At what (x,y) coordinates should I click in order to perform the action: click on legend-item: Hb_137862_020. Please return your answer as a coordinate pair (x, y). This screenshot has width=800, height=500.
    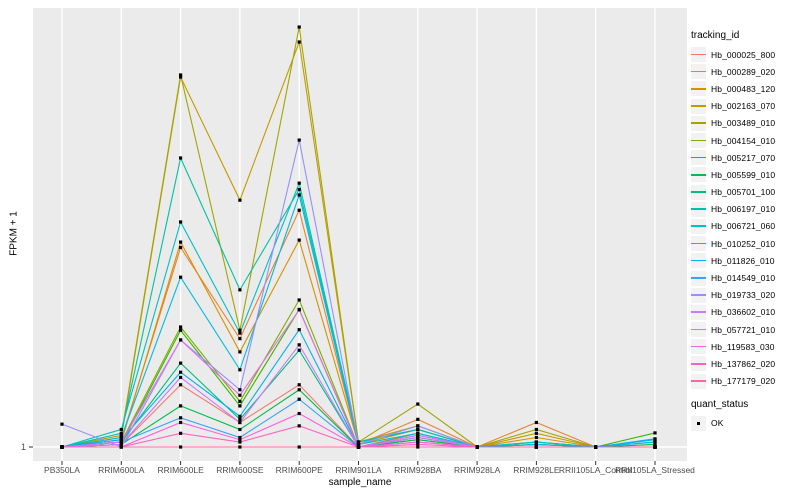
    Looking at the image, I should click on (745, 363).